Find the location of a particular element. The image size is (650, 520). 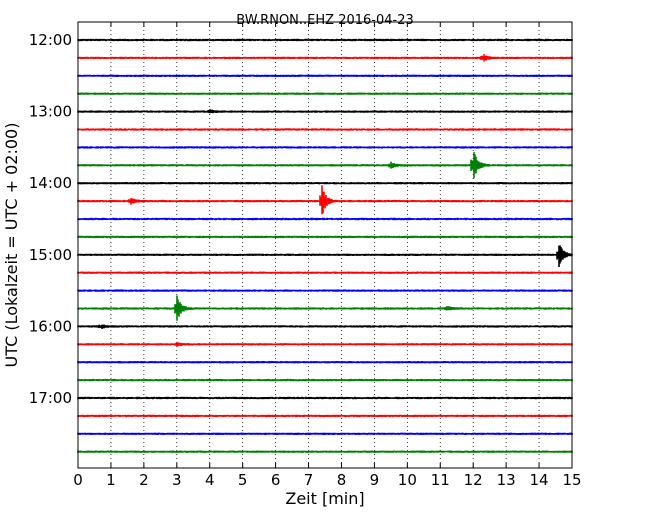

x-tick-label: 12 is located at coordinates (473, 480).